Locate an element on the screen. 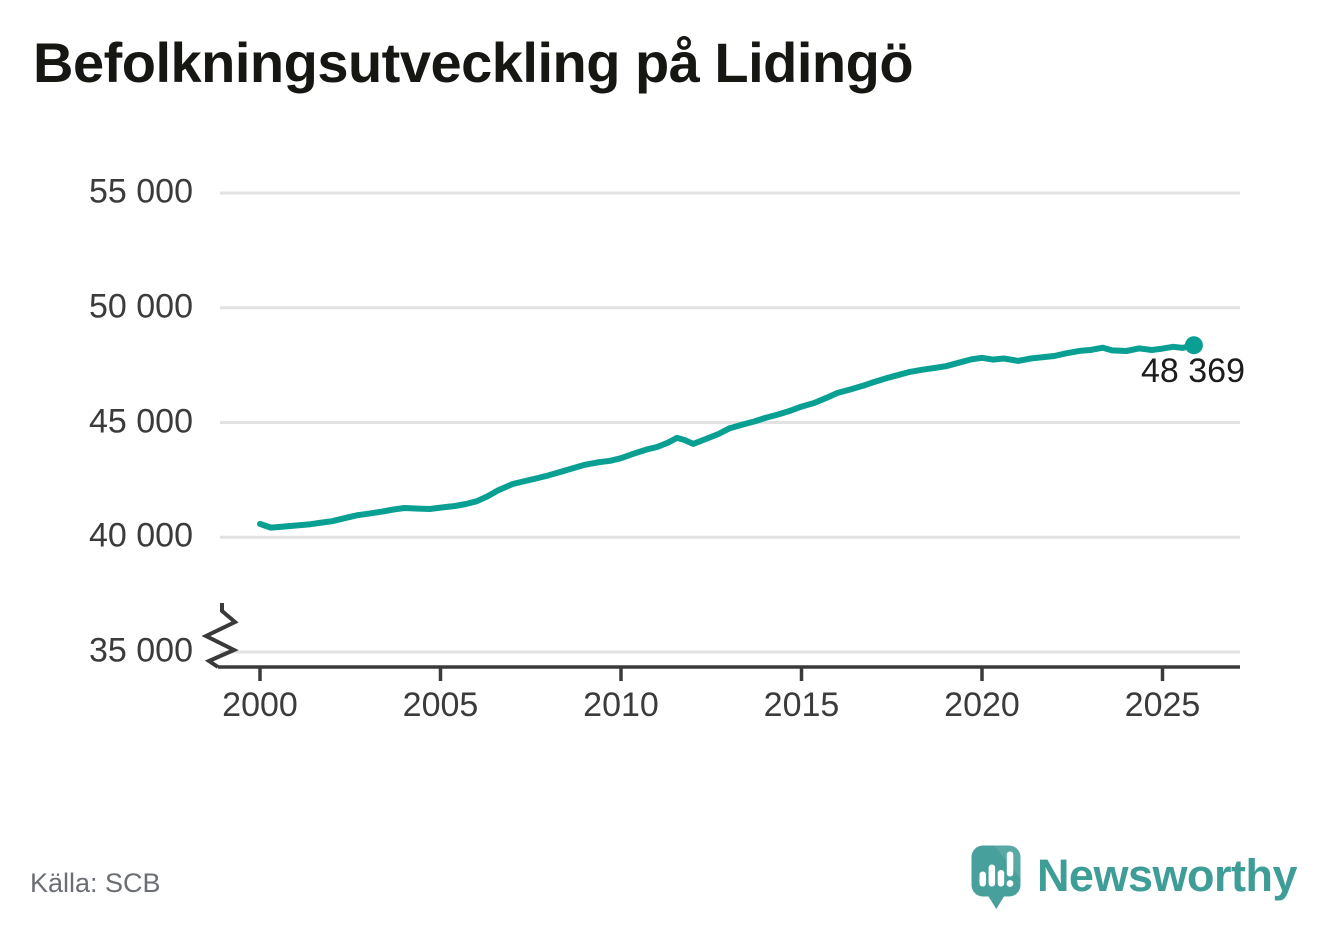 The width and height of the screenshot is (1322, 939). chart-title: Befolkningsutveckling på Lidingö is located at coordinates (473, 62).